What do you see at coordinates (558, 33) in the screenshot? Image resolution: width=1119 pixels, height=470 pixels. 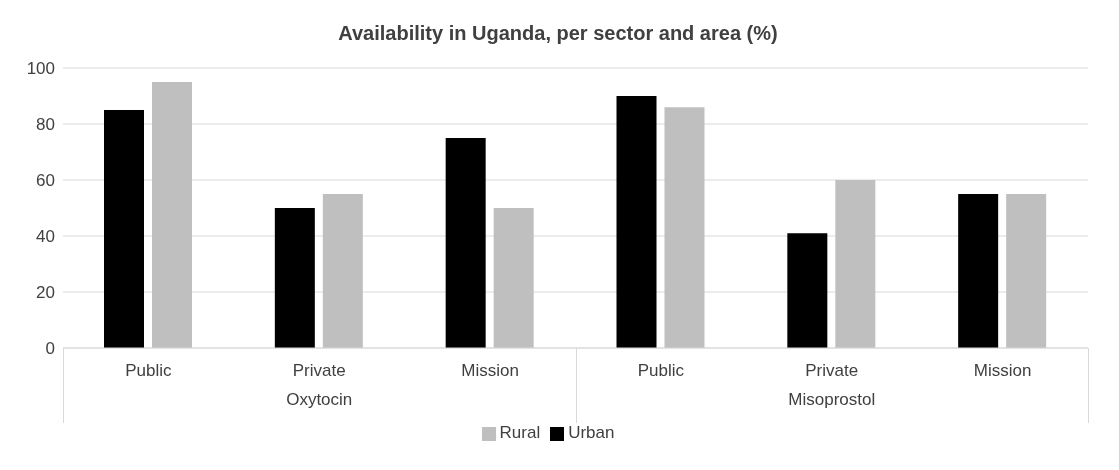 I see `chart-title: Availability in Uganda, per sector and area (%)` at bounding box center [558, 33].